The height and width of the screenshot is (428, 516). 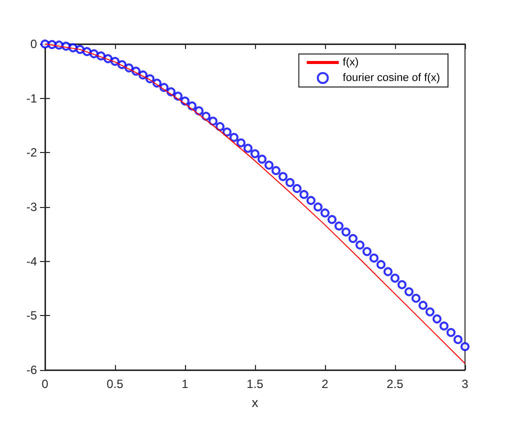 I want to click on legend-label: fourier cosine of f(x), so click(x=391, y=78).